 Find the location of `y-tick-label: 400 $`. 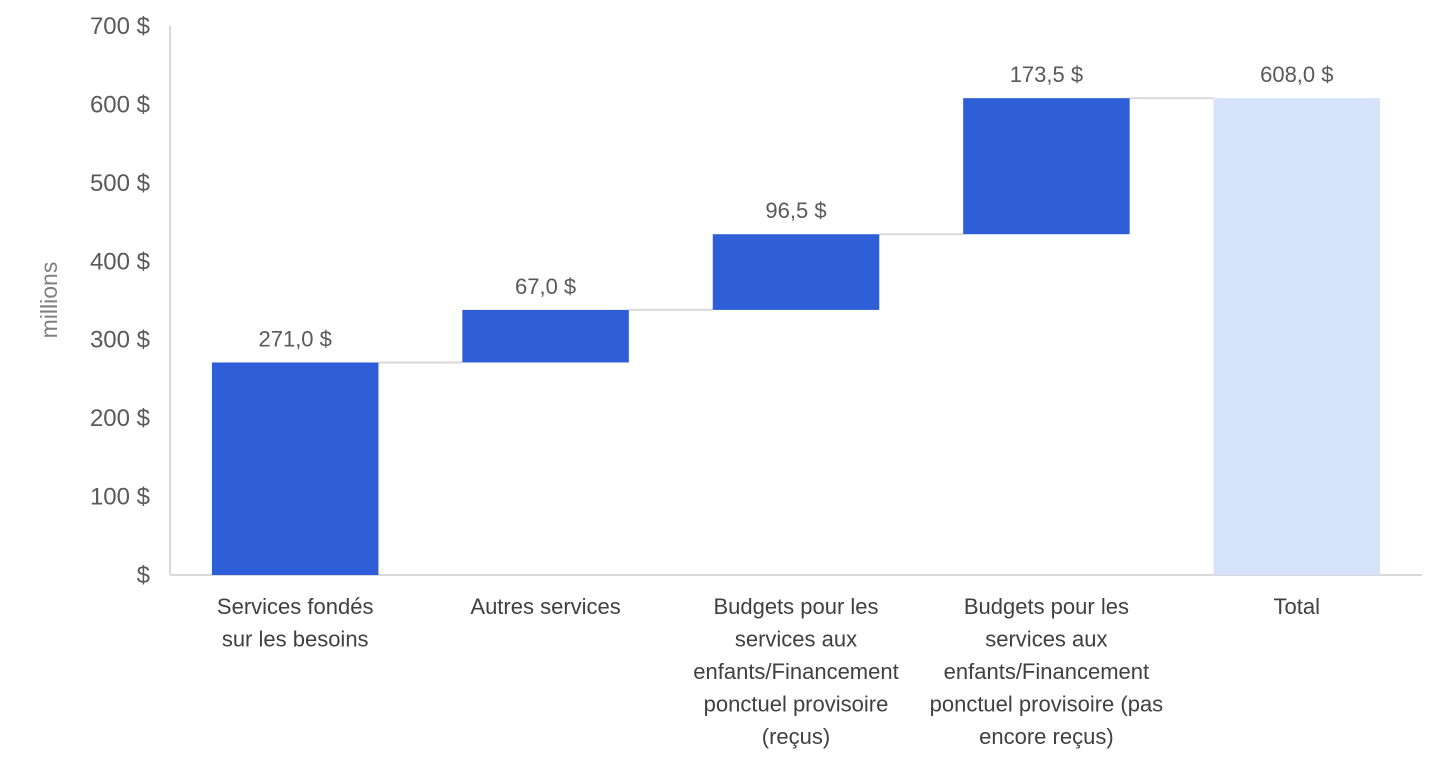

y-tick-label: 400 $ is located at coordinates (120, 261).